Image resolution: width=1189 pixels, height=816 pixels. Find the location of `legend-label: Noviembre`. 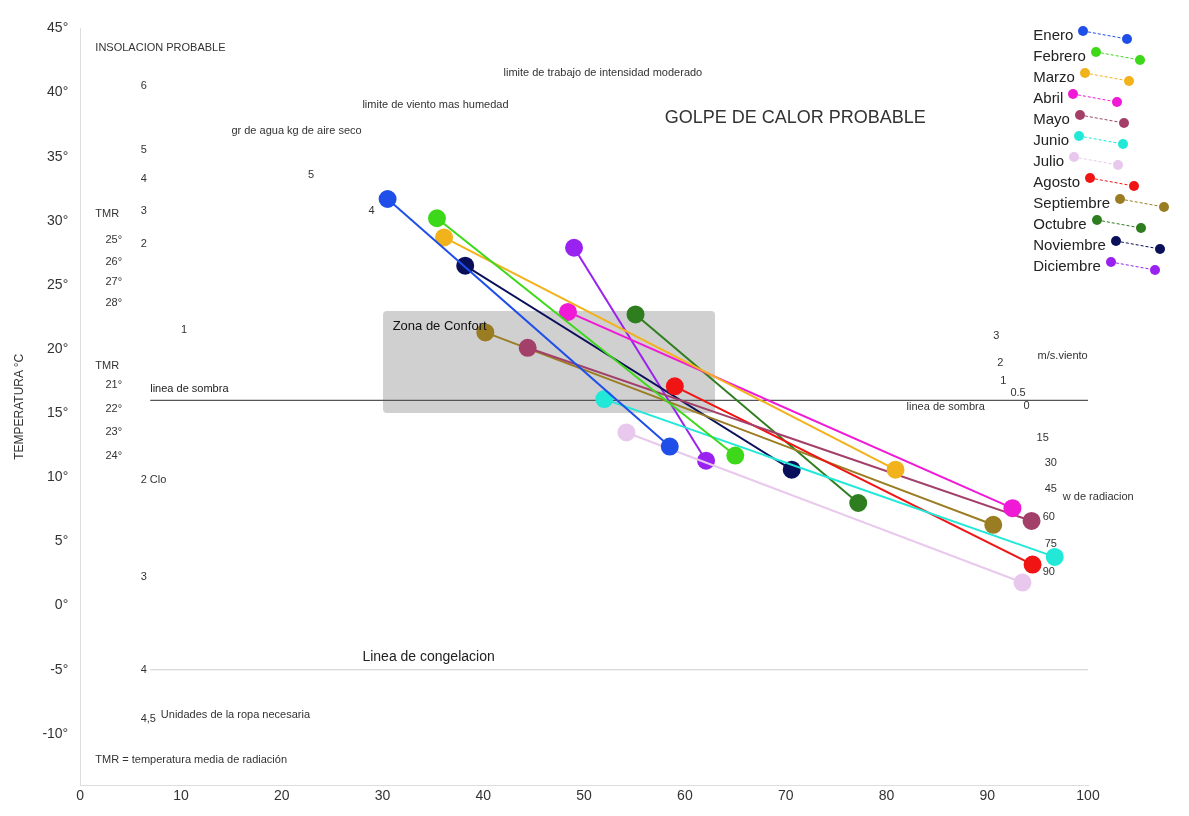

legend-label: Noviembre is located at coordinates (1069, 244).